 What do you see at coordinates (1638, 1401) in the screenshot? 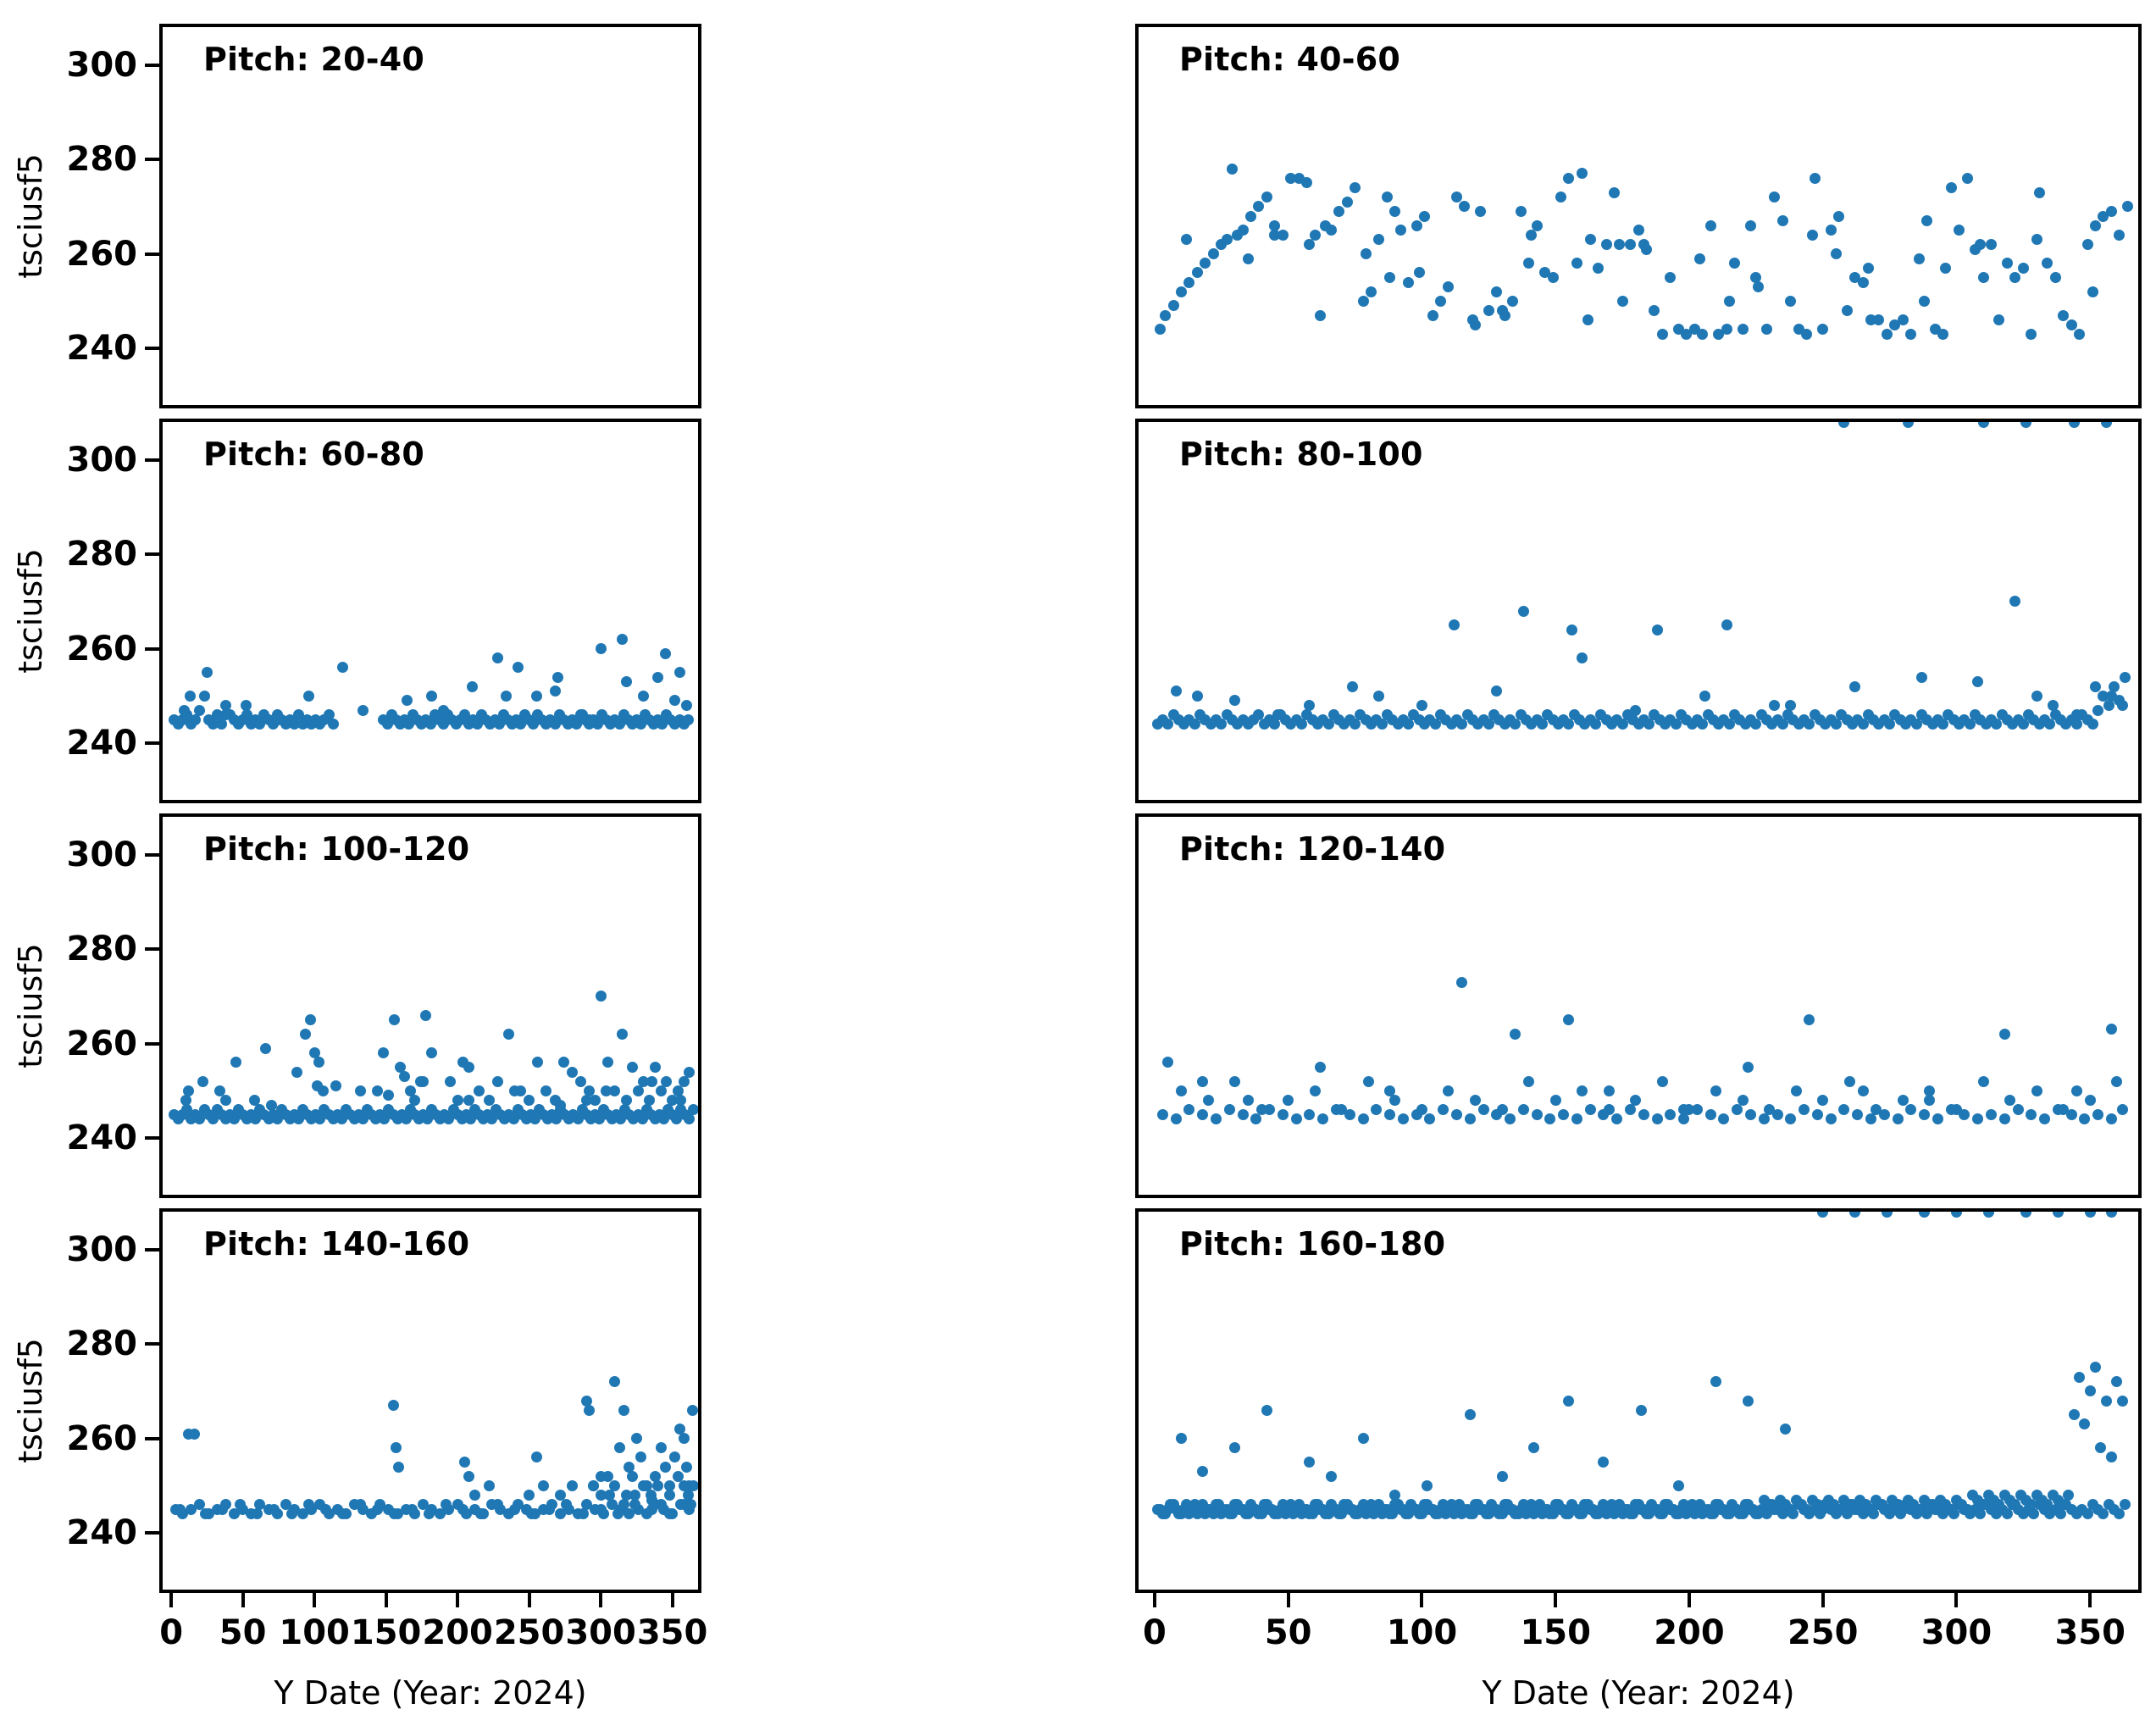
I see `plot-area` at bounding box center [1638, 1401].